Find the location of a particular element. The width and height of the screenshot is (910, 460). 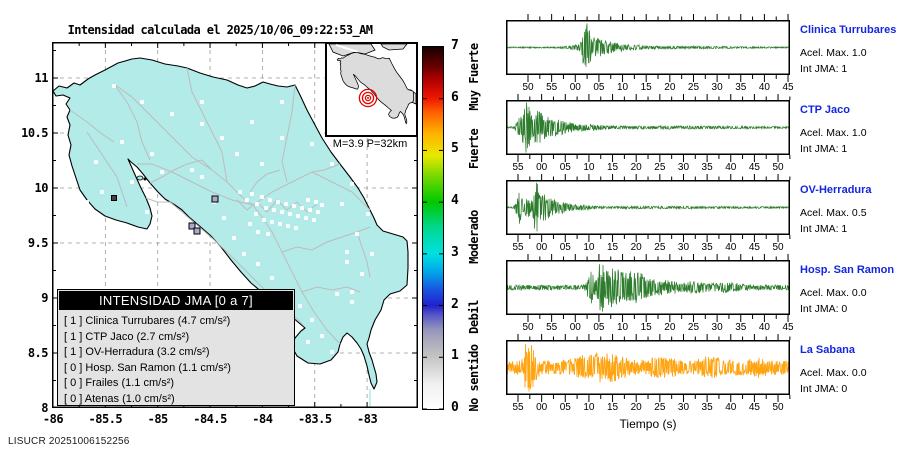

map-y-tick-label: 9 is located at coordinates (44, 298).